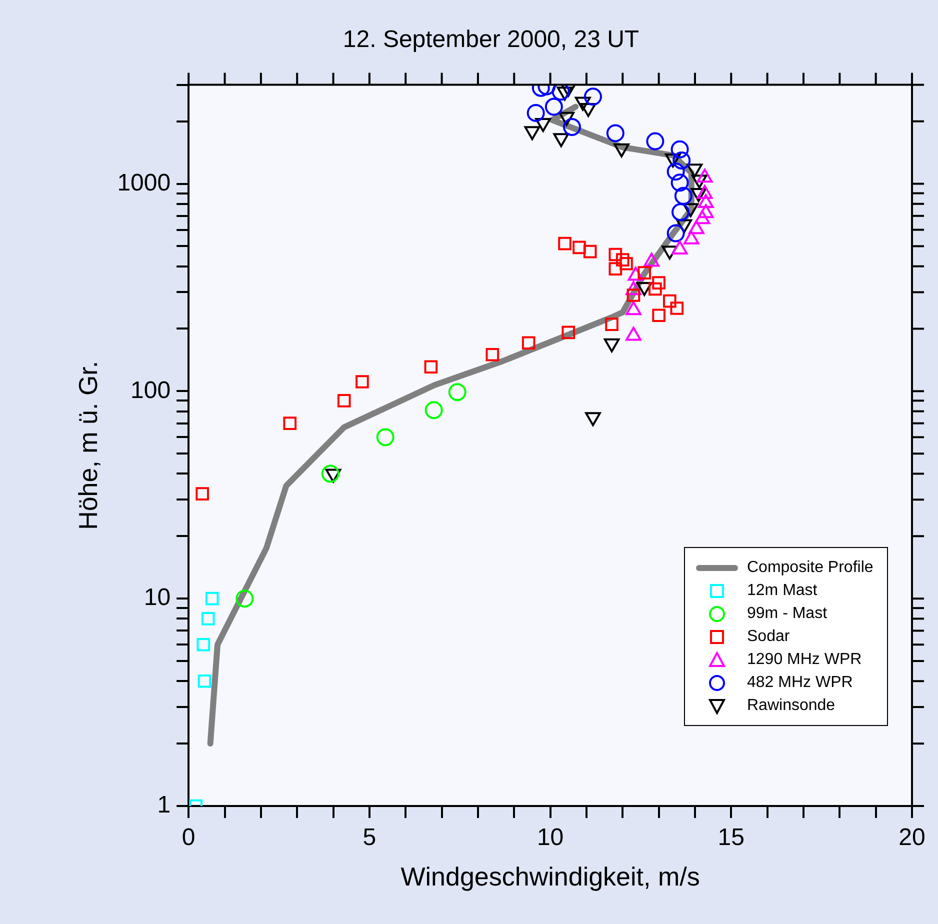 The width and height of the screenshot is (938, 924). What do you see at coordinates (800, 683) in the screenshot?
I see `legend-label: 482 MHz WPR` at bounding box center [800, 683].